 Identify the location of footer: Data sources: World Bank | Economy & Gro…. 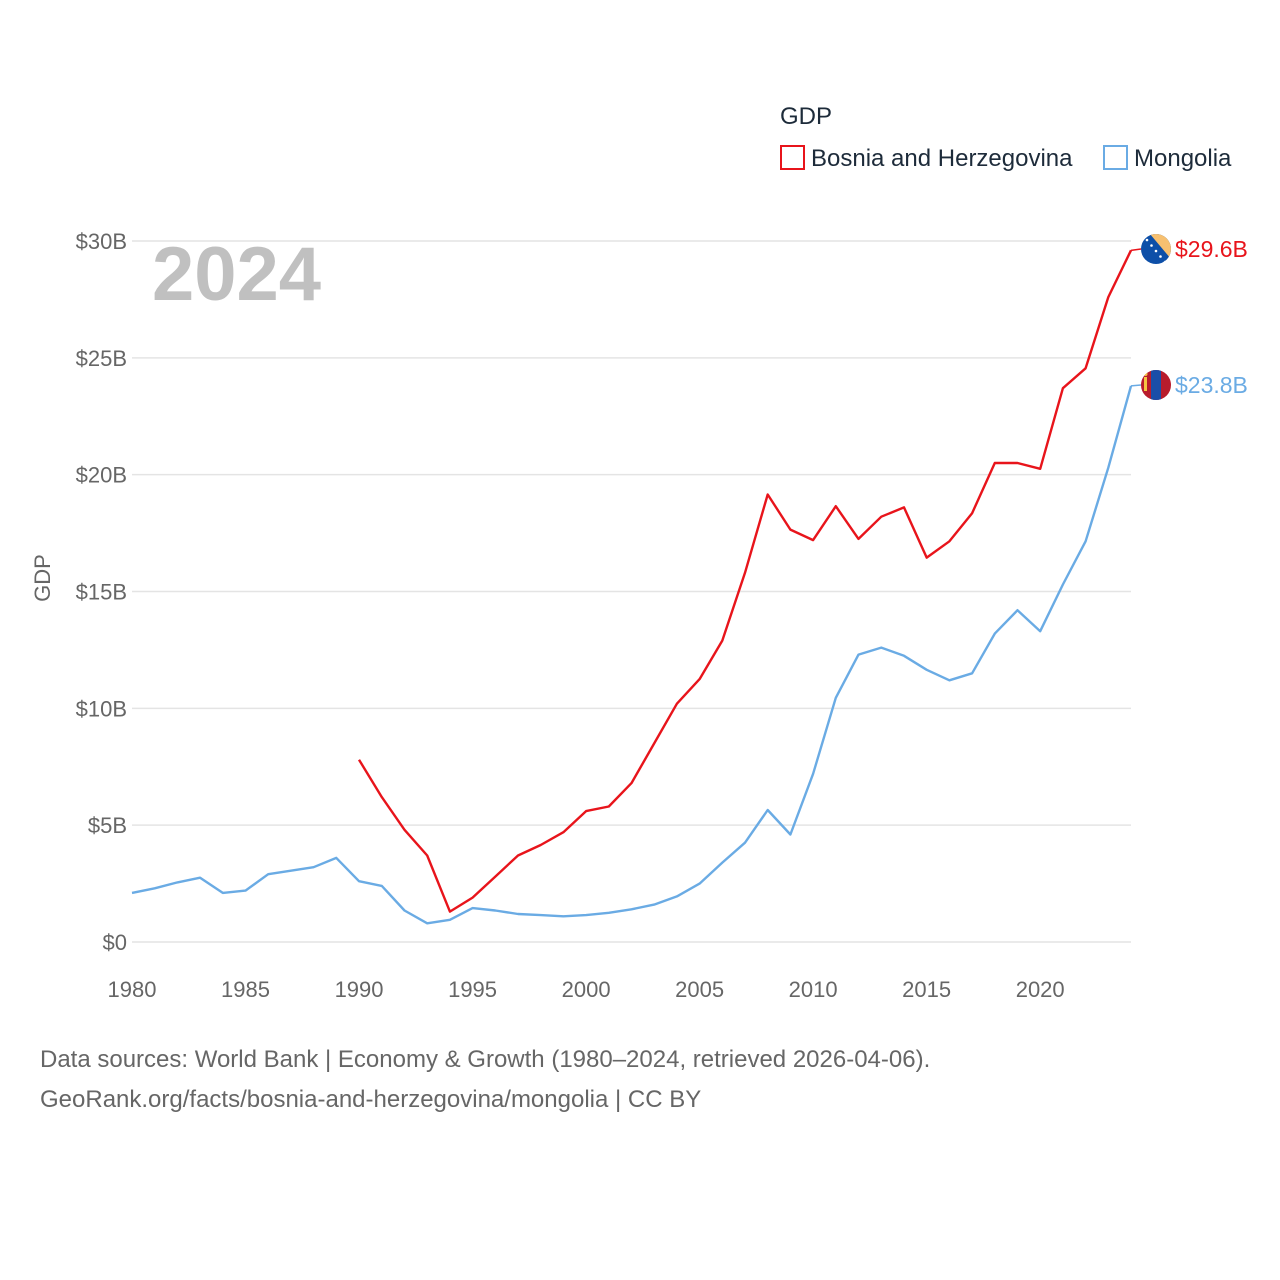
(485, 1080).